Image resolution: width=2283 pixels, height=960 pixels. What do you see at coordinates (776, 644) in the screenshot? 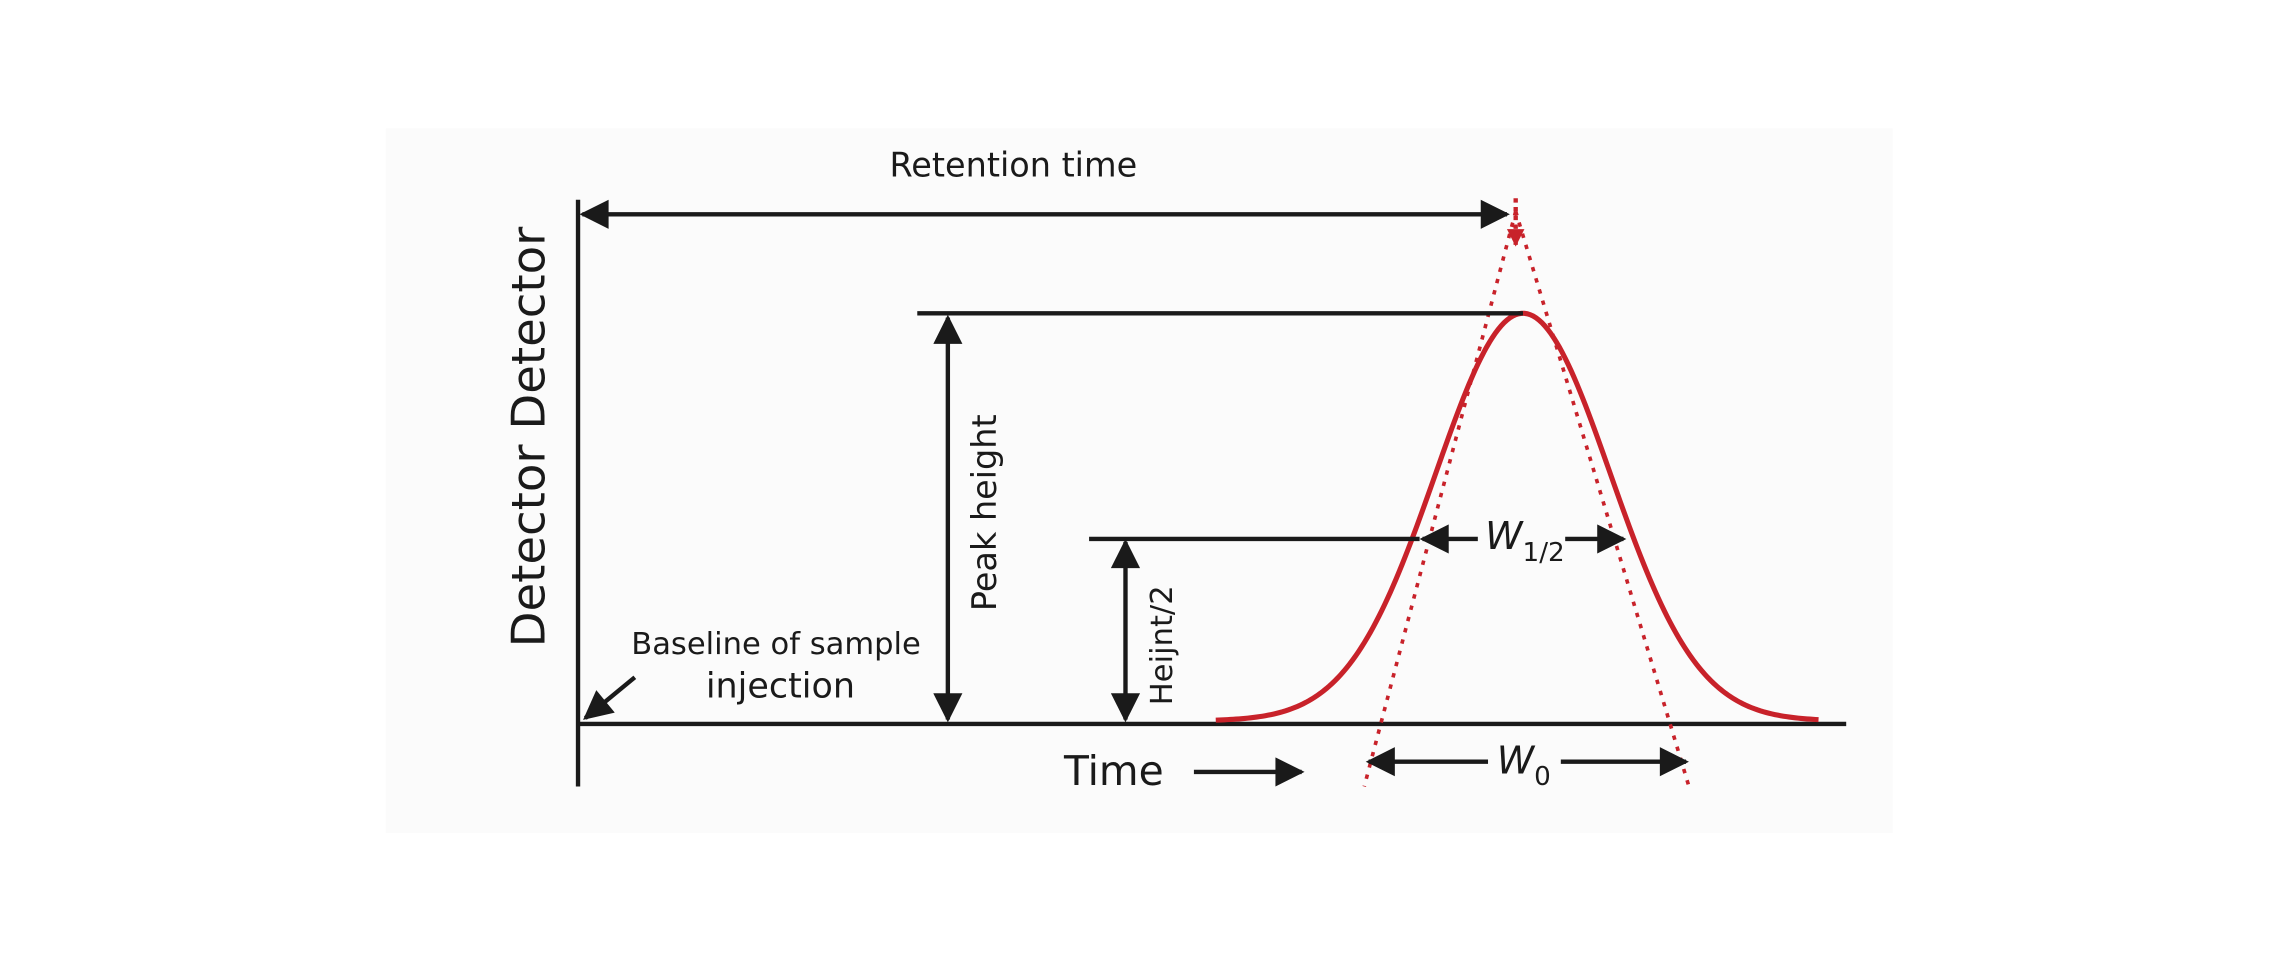
I see `baseline-label-1: Baseline of sample` at bounding box center [776, 644].